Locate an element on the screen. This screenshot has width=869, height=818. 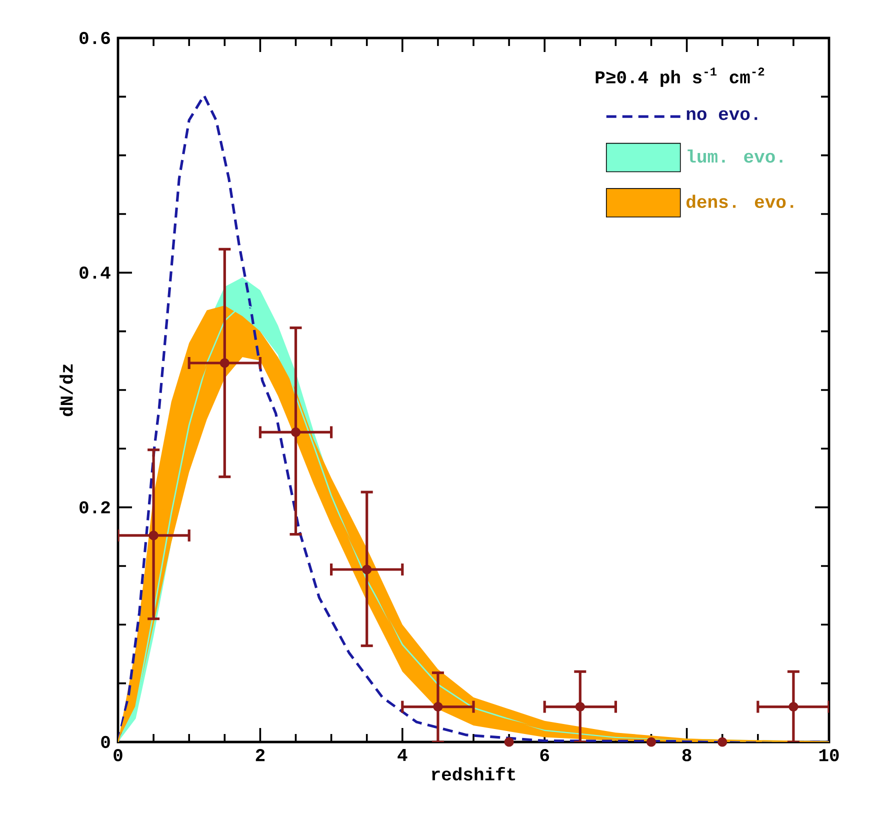
legend-label: dens. evo. is located at coordinates (740, 201).